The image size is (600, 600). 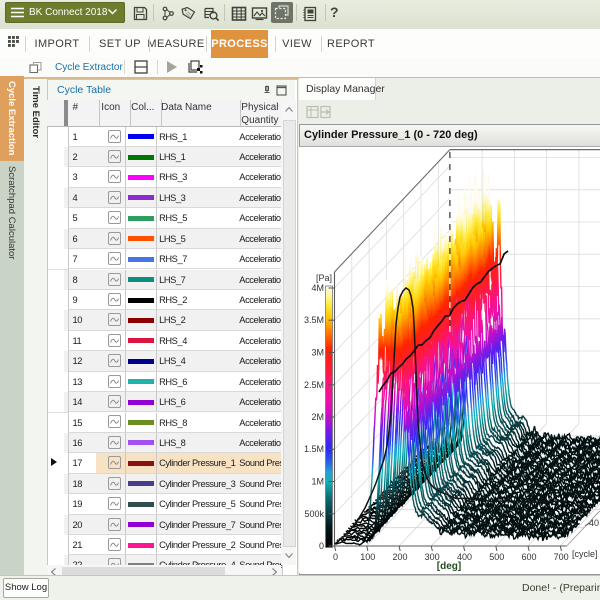 I want to click on svg-text: 1M, so click(x=317, y=482).